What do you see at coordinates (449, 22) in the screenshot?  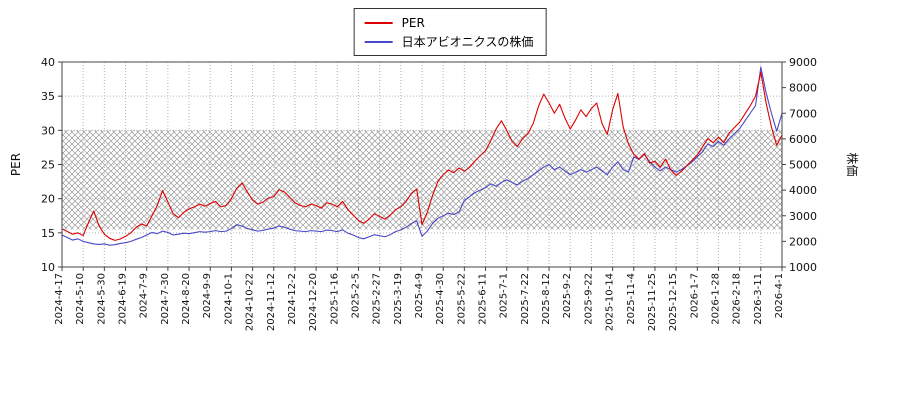 I see `legend-item-per: PER` at bounding box center [449, 22].